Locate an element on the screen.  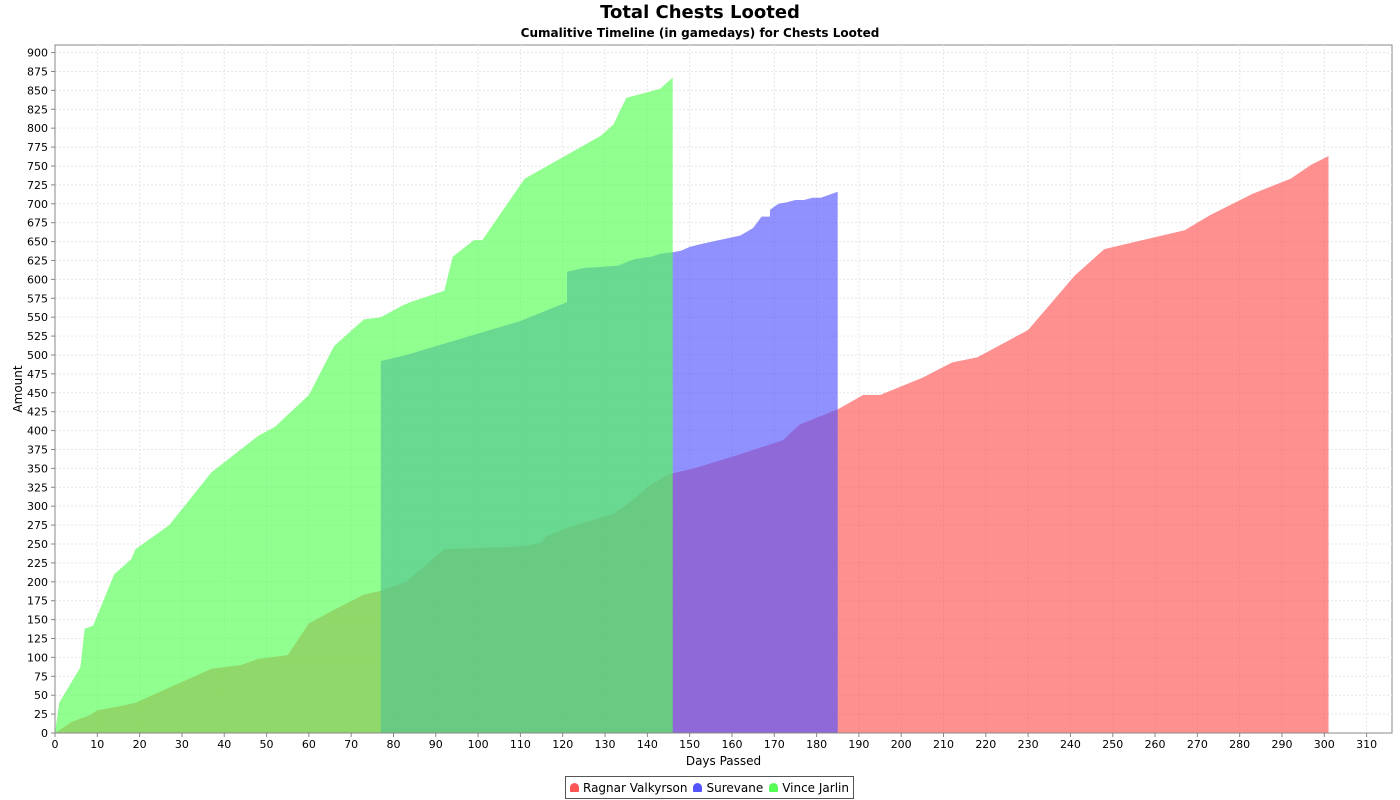
y-tick-label: 675 is located at coordinates (37, 223).